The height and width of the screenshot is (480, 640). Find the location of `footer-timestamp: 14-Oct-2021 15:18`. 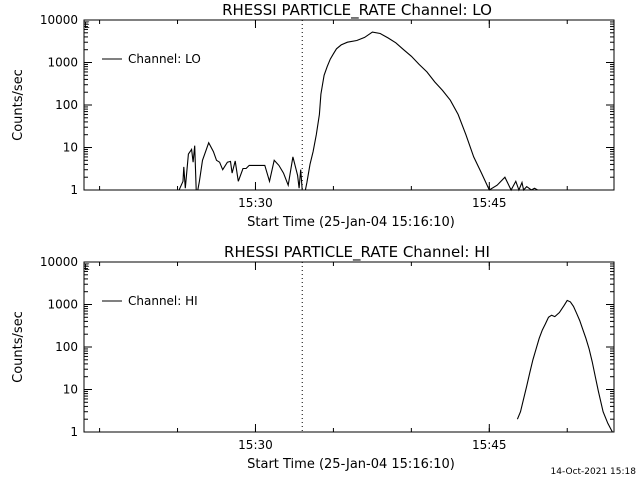

footer-timestamp: 14-Oct-2021 15:18 is located at coordinates (594, 472).